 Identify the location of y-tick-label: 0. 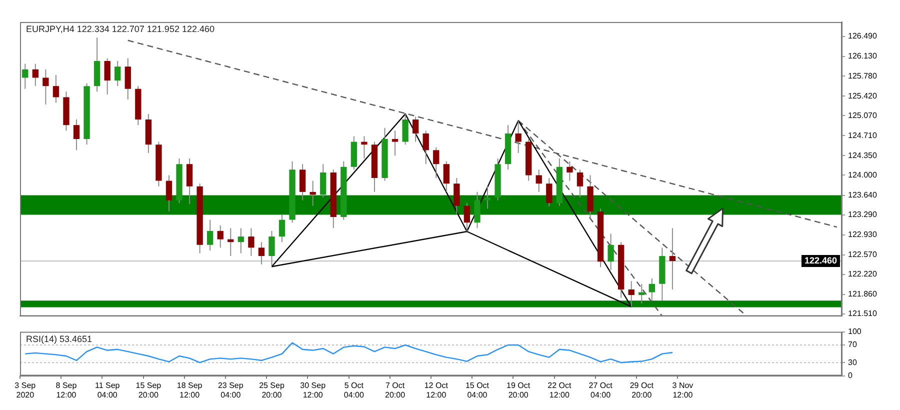
(850, 375).